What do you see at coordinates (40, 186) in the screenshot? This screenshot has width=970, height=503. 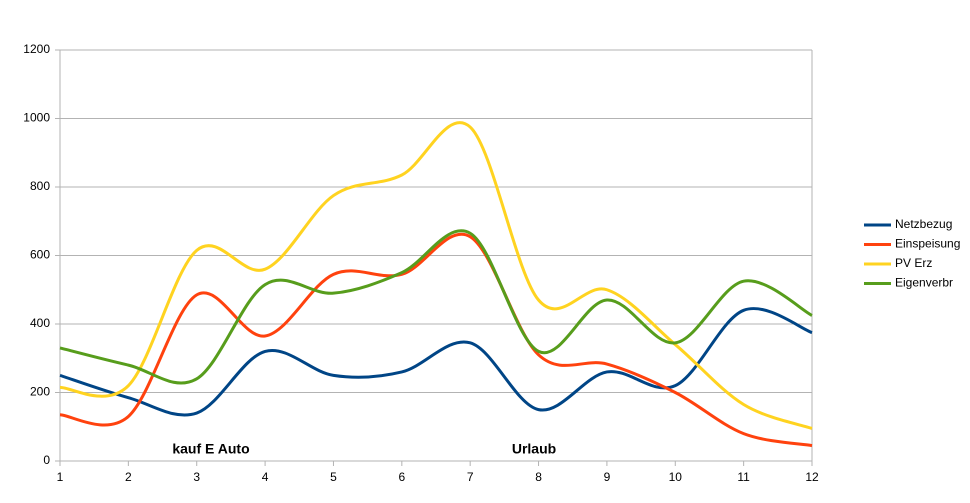 I see `y-tick-label: 800` at bounding box center [40, 186].